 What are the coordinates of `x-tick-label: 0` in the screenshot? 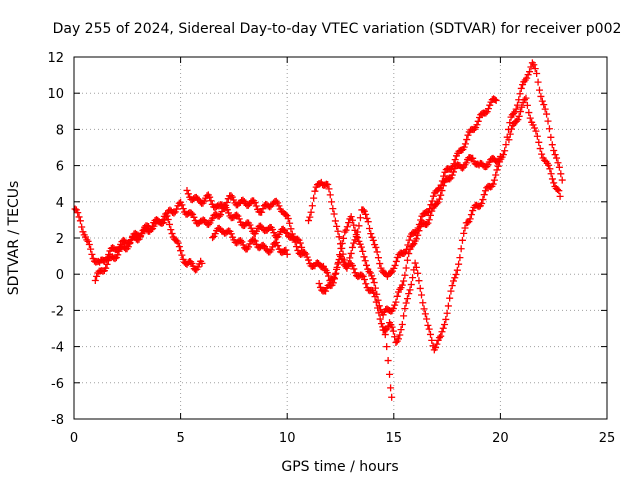 It's located at (74, 438).